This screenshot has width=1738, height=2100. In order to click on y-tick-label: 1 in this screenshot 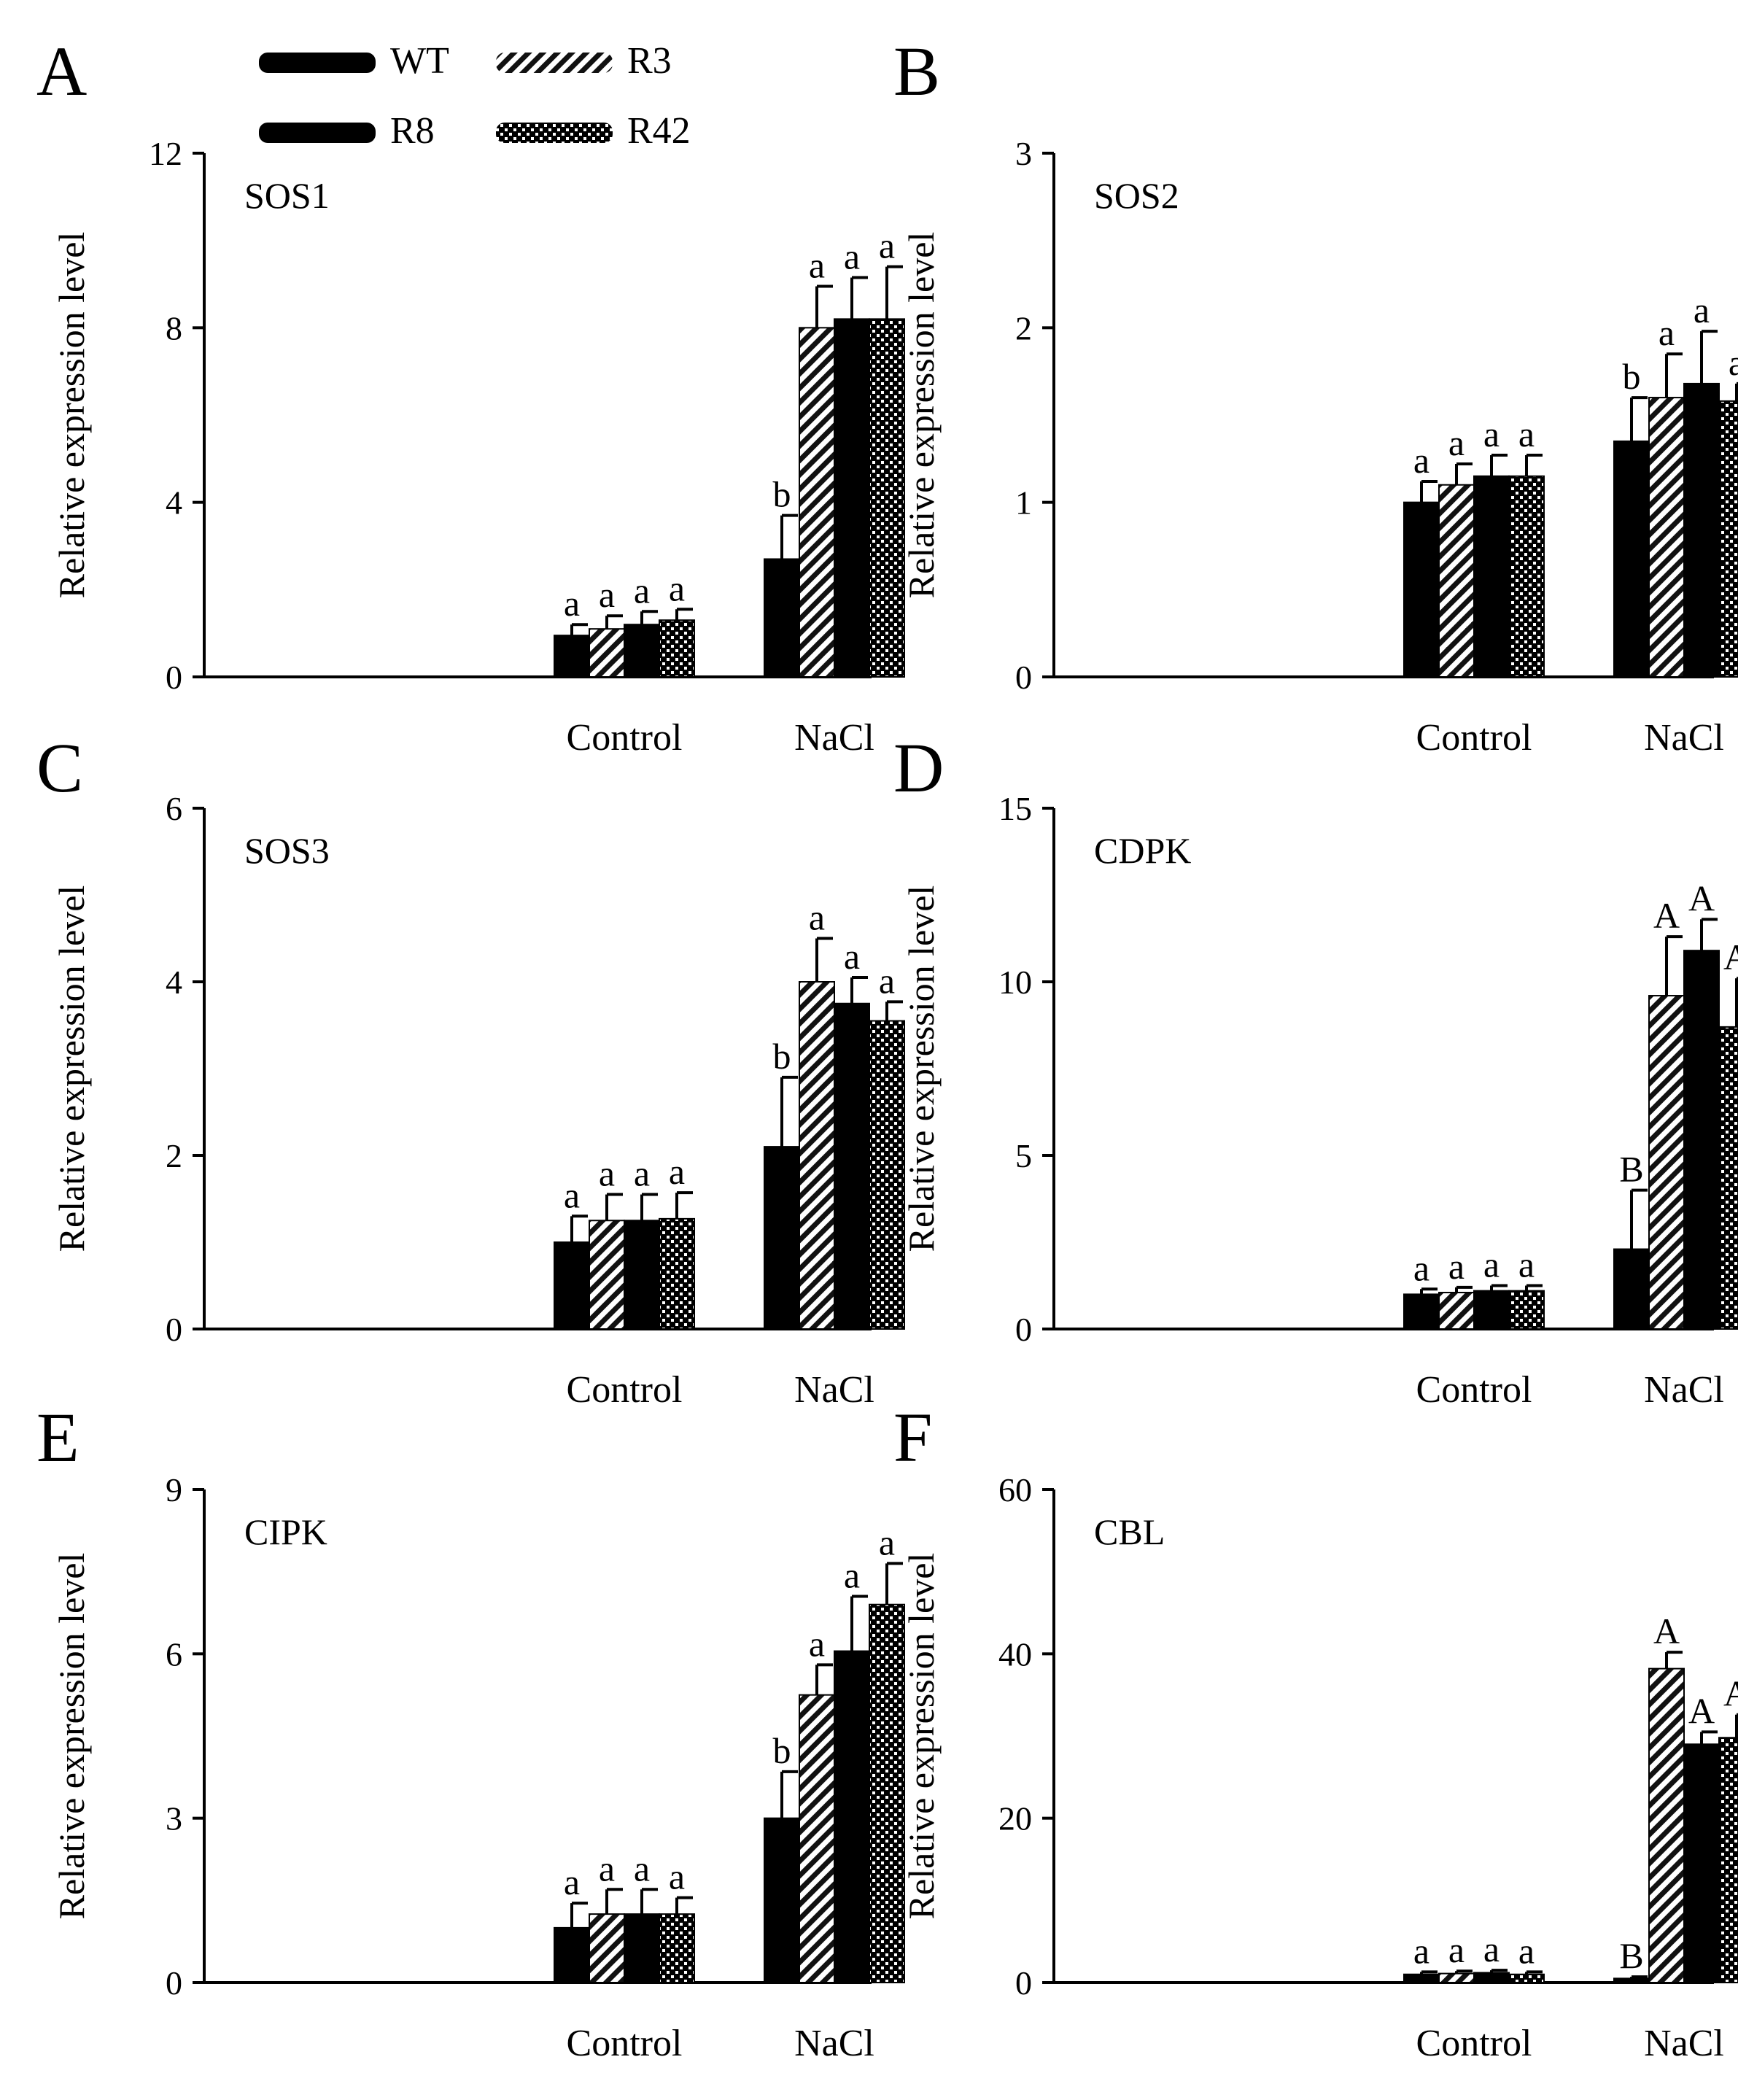, I will do `click(1024, 503)`.